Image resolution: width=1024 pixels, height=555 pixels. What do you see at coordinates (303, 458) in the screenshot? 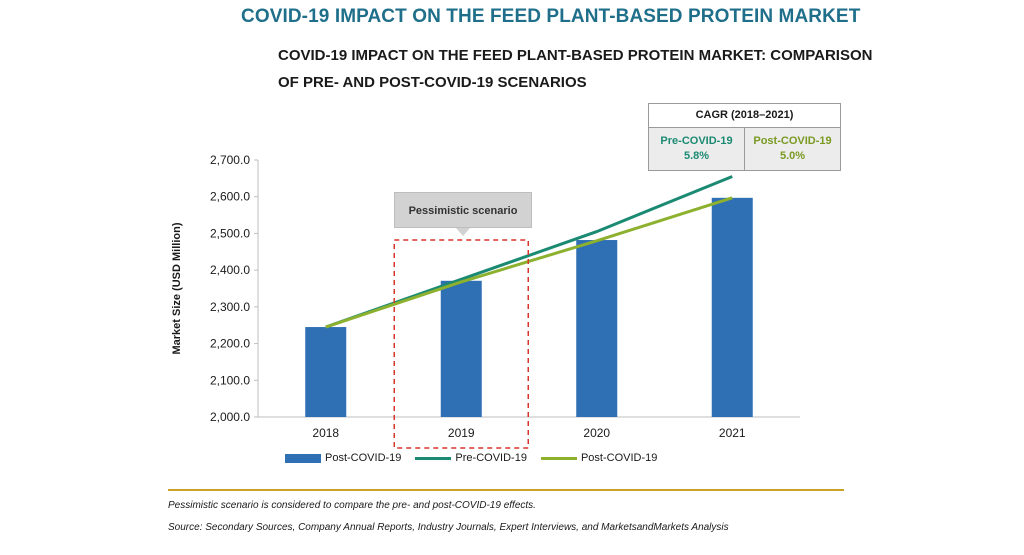
I see `legend-swatch-bar` at bounding box center [303, 458].